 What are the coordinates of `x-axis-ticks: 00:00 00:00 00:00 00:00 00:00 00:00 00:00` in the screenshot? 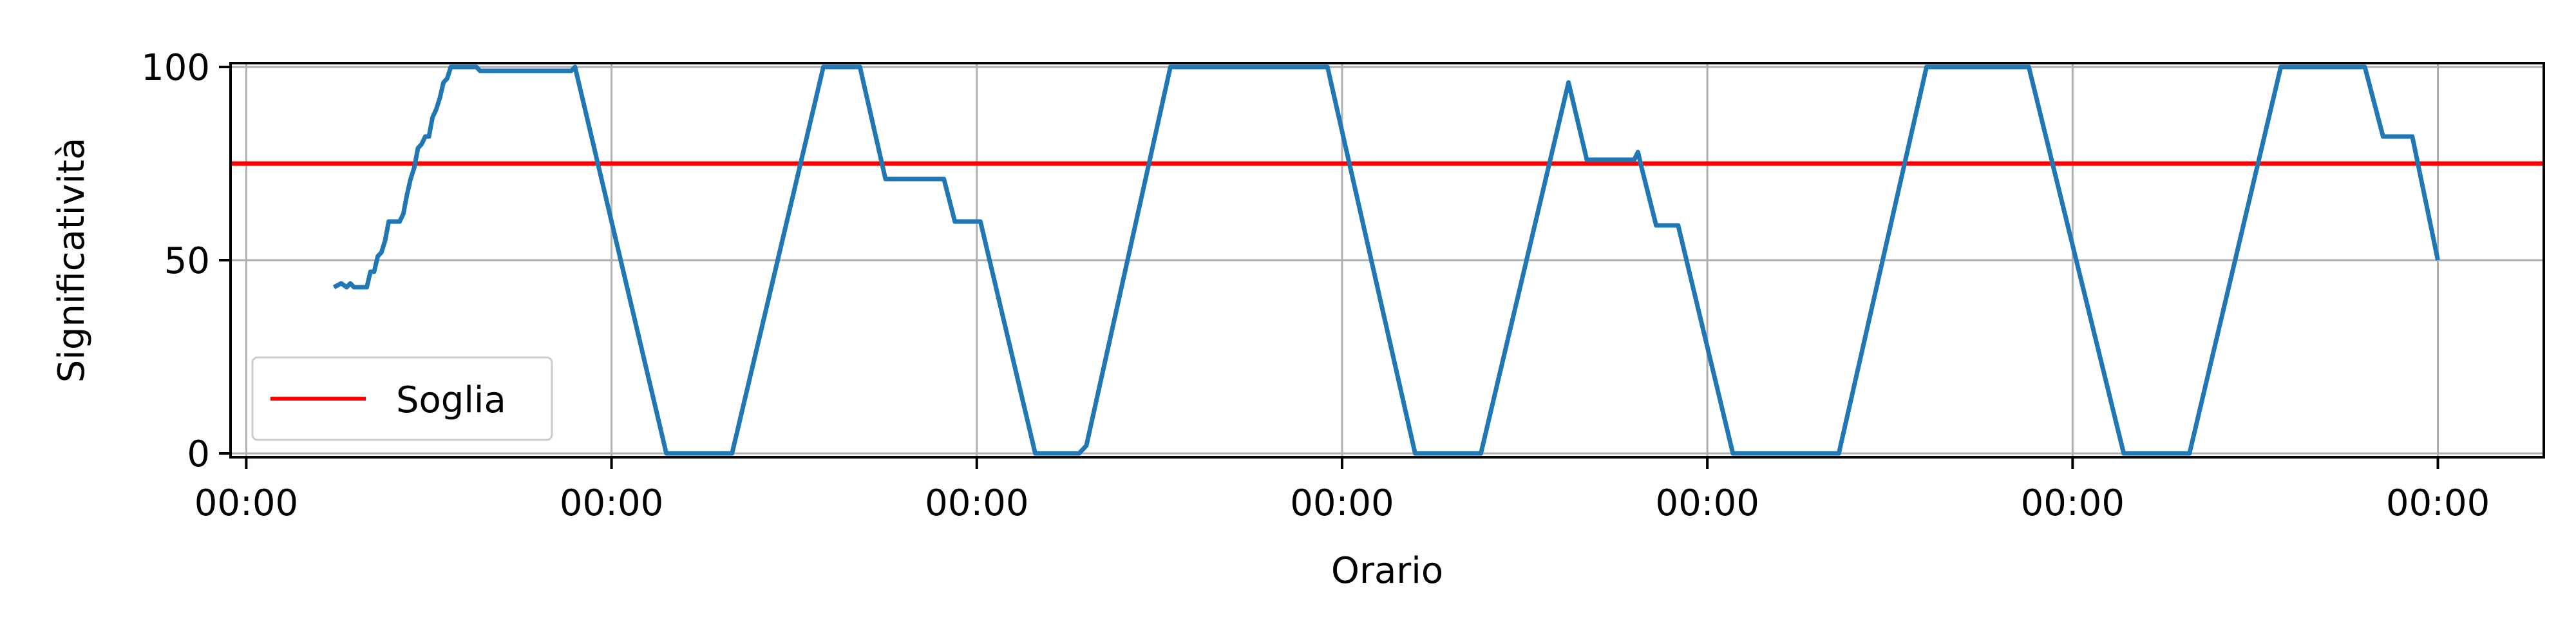 It's located at (1342, 491).